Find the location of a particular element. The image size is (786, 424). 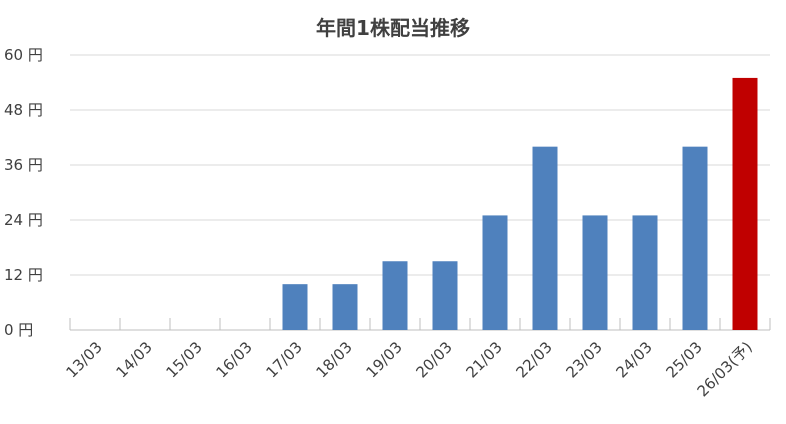

x-tick-label: 24/03 is located at coordinates (634, 359).